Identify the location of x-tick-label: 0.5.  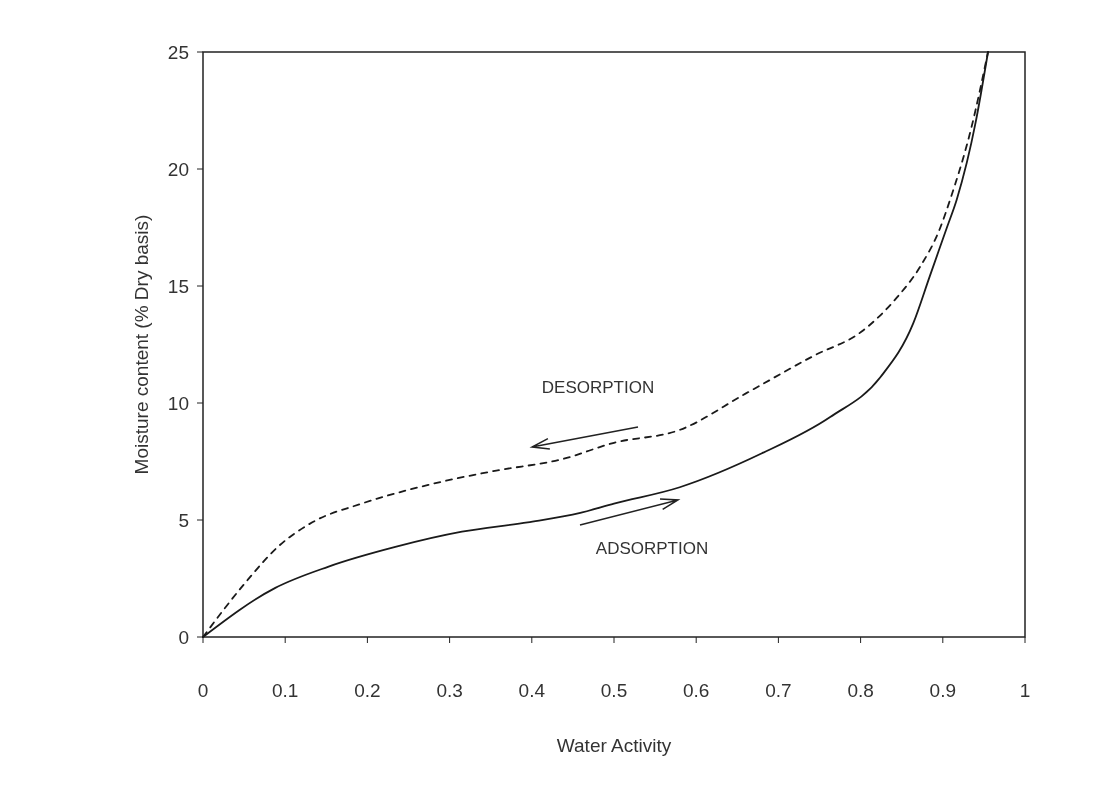
(614, 690).